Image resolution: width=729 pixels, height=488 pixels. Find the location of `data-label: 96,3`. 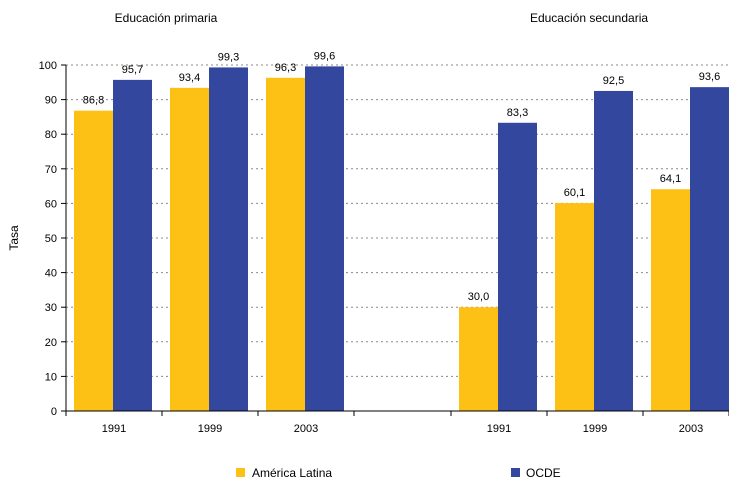

data-label: 96,3 is located at coordinates (285, 68).